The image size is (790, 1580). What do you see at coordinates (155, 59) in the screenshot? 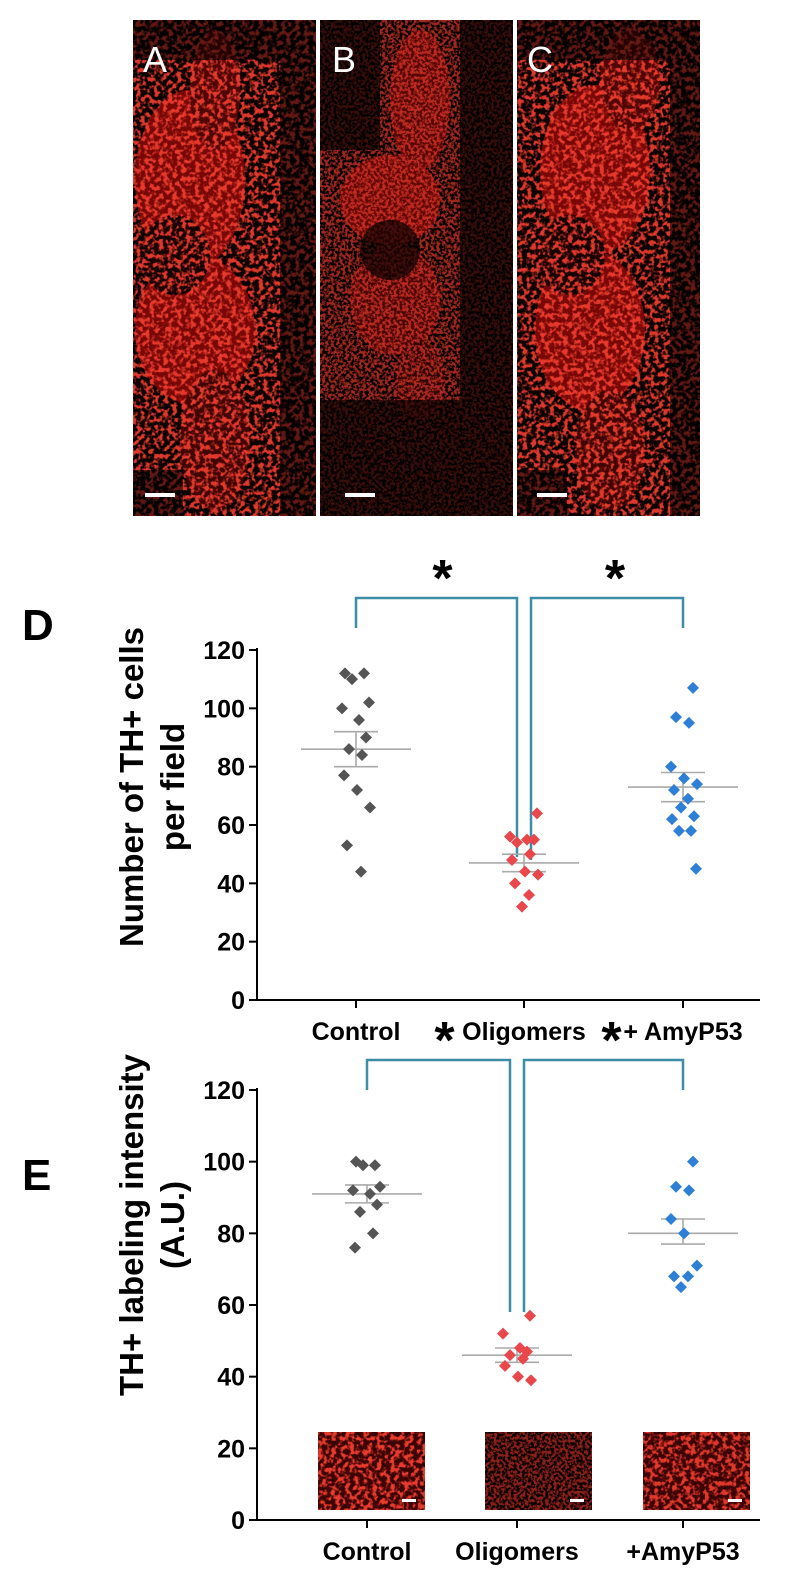
I see `micrograph-a-label: A` at bounding box center [155, 59].